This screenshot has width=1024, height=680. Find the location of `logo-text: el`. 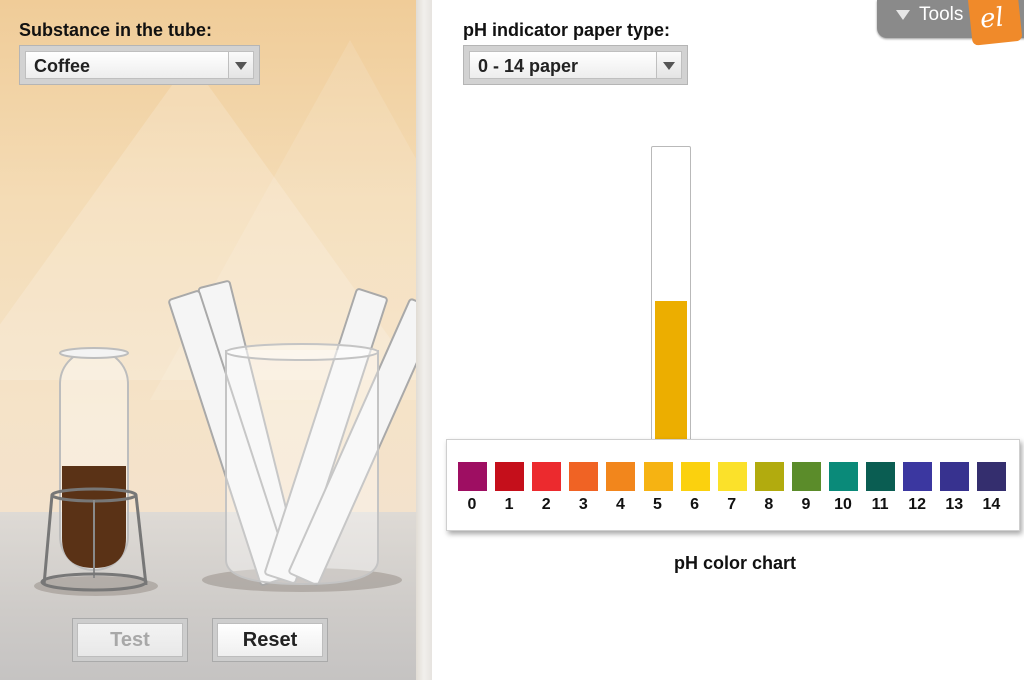

logo-text: el is located at coordinates (992, 18).